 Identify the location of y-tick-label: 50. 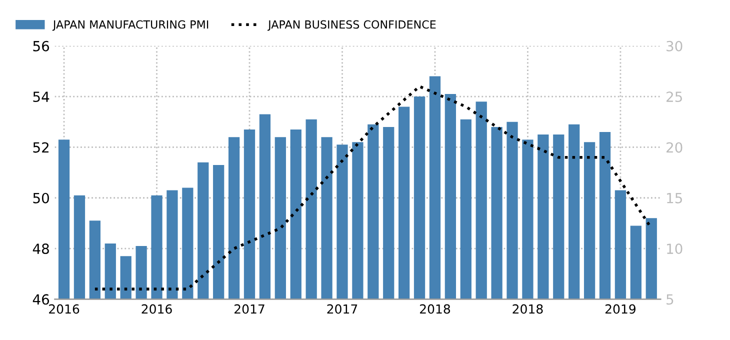
(41, 198).